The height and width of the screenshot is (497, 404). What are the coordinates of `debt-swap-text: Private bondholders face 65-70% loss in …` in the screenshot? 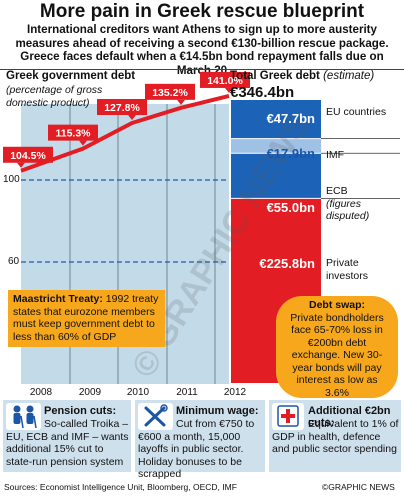 It's located at (337, 355).